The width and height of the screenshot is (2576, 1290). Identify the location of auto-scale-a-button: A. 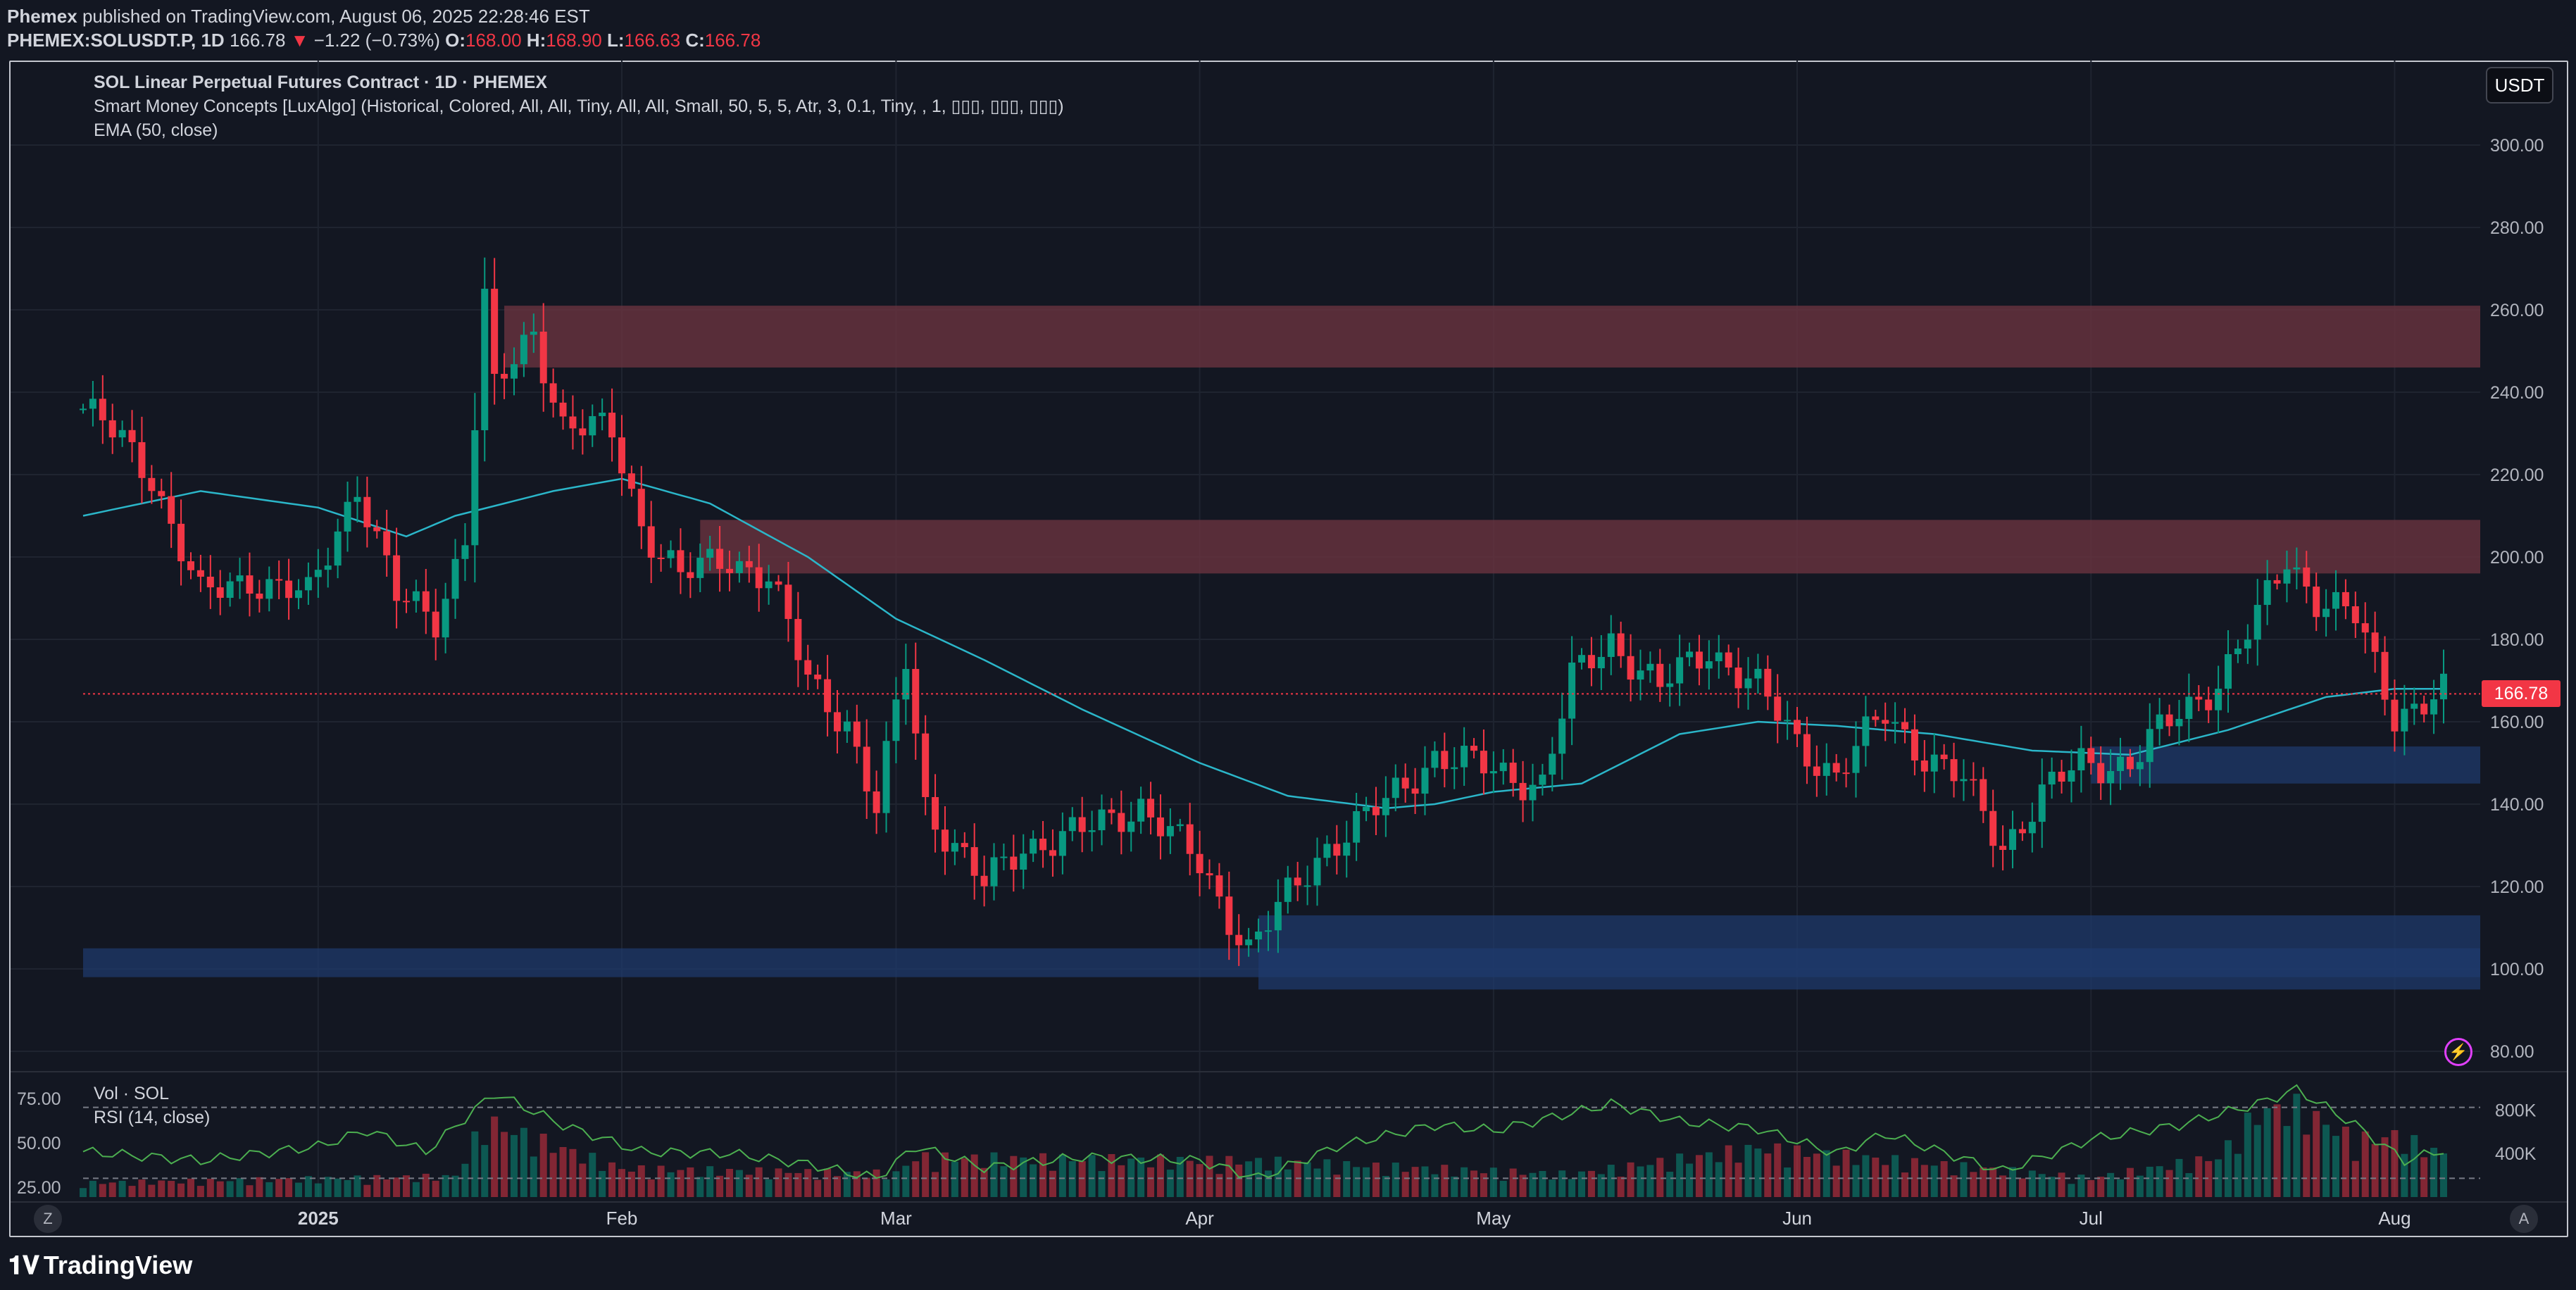
(2524, 1219).